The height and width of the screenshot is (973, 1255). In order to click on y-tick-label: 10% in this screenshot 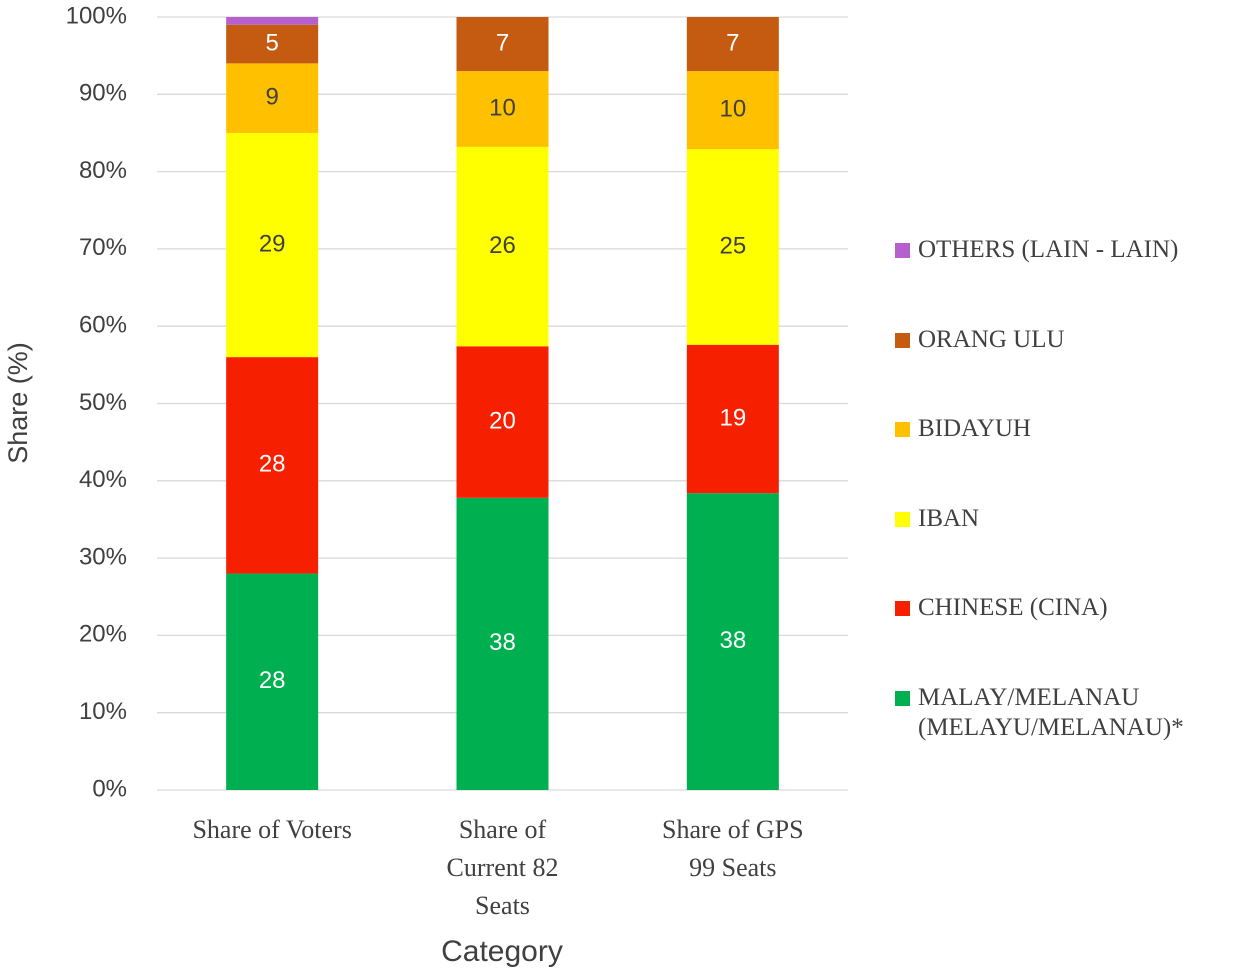, I will do `click(103, 711)`.